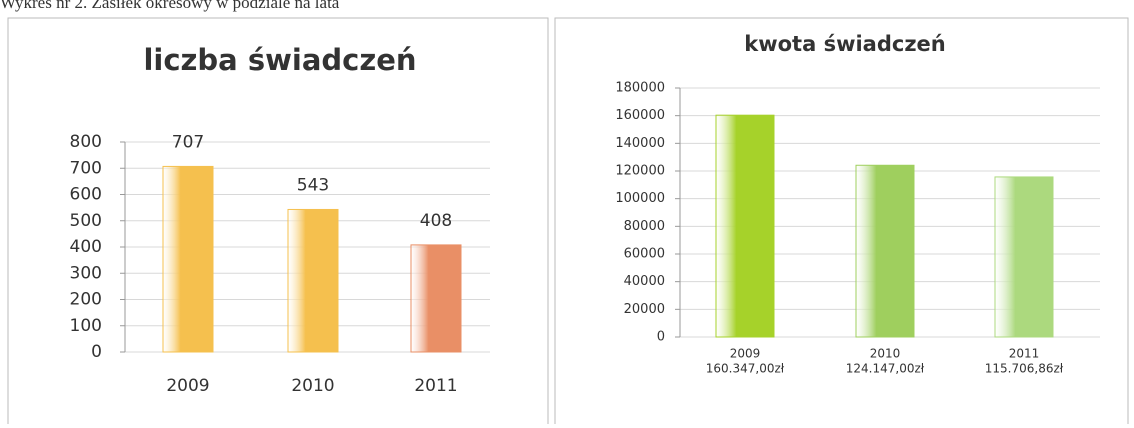  Describe the element at coordinates (640, 88) in the screenshot. I see `y-tick-label: 180000` at that location.